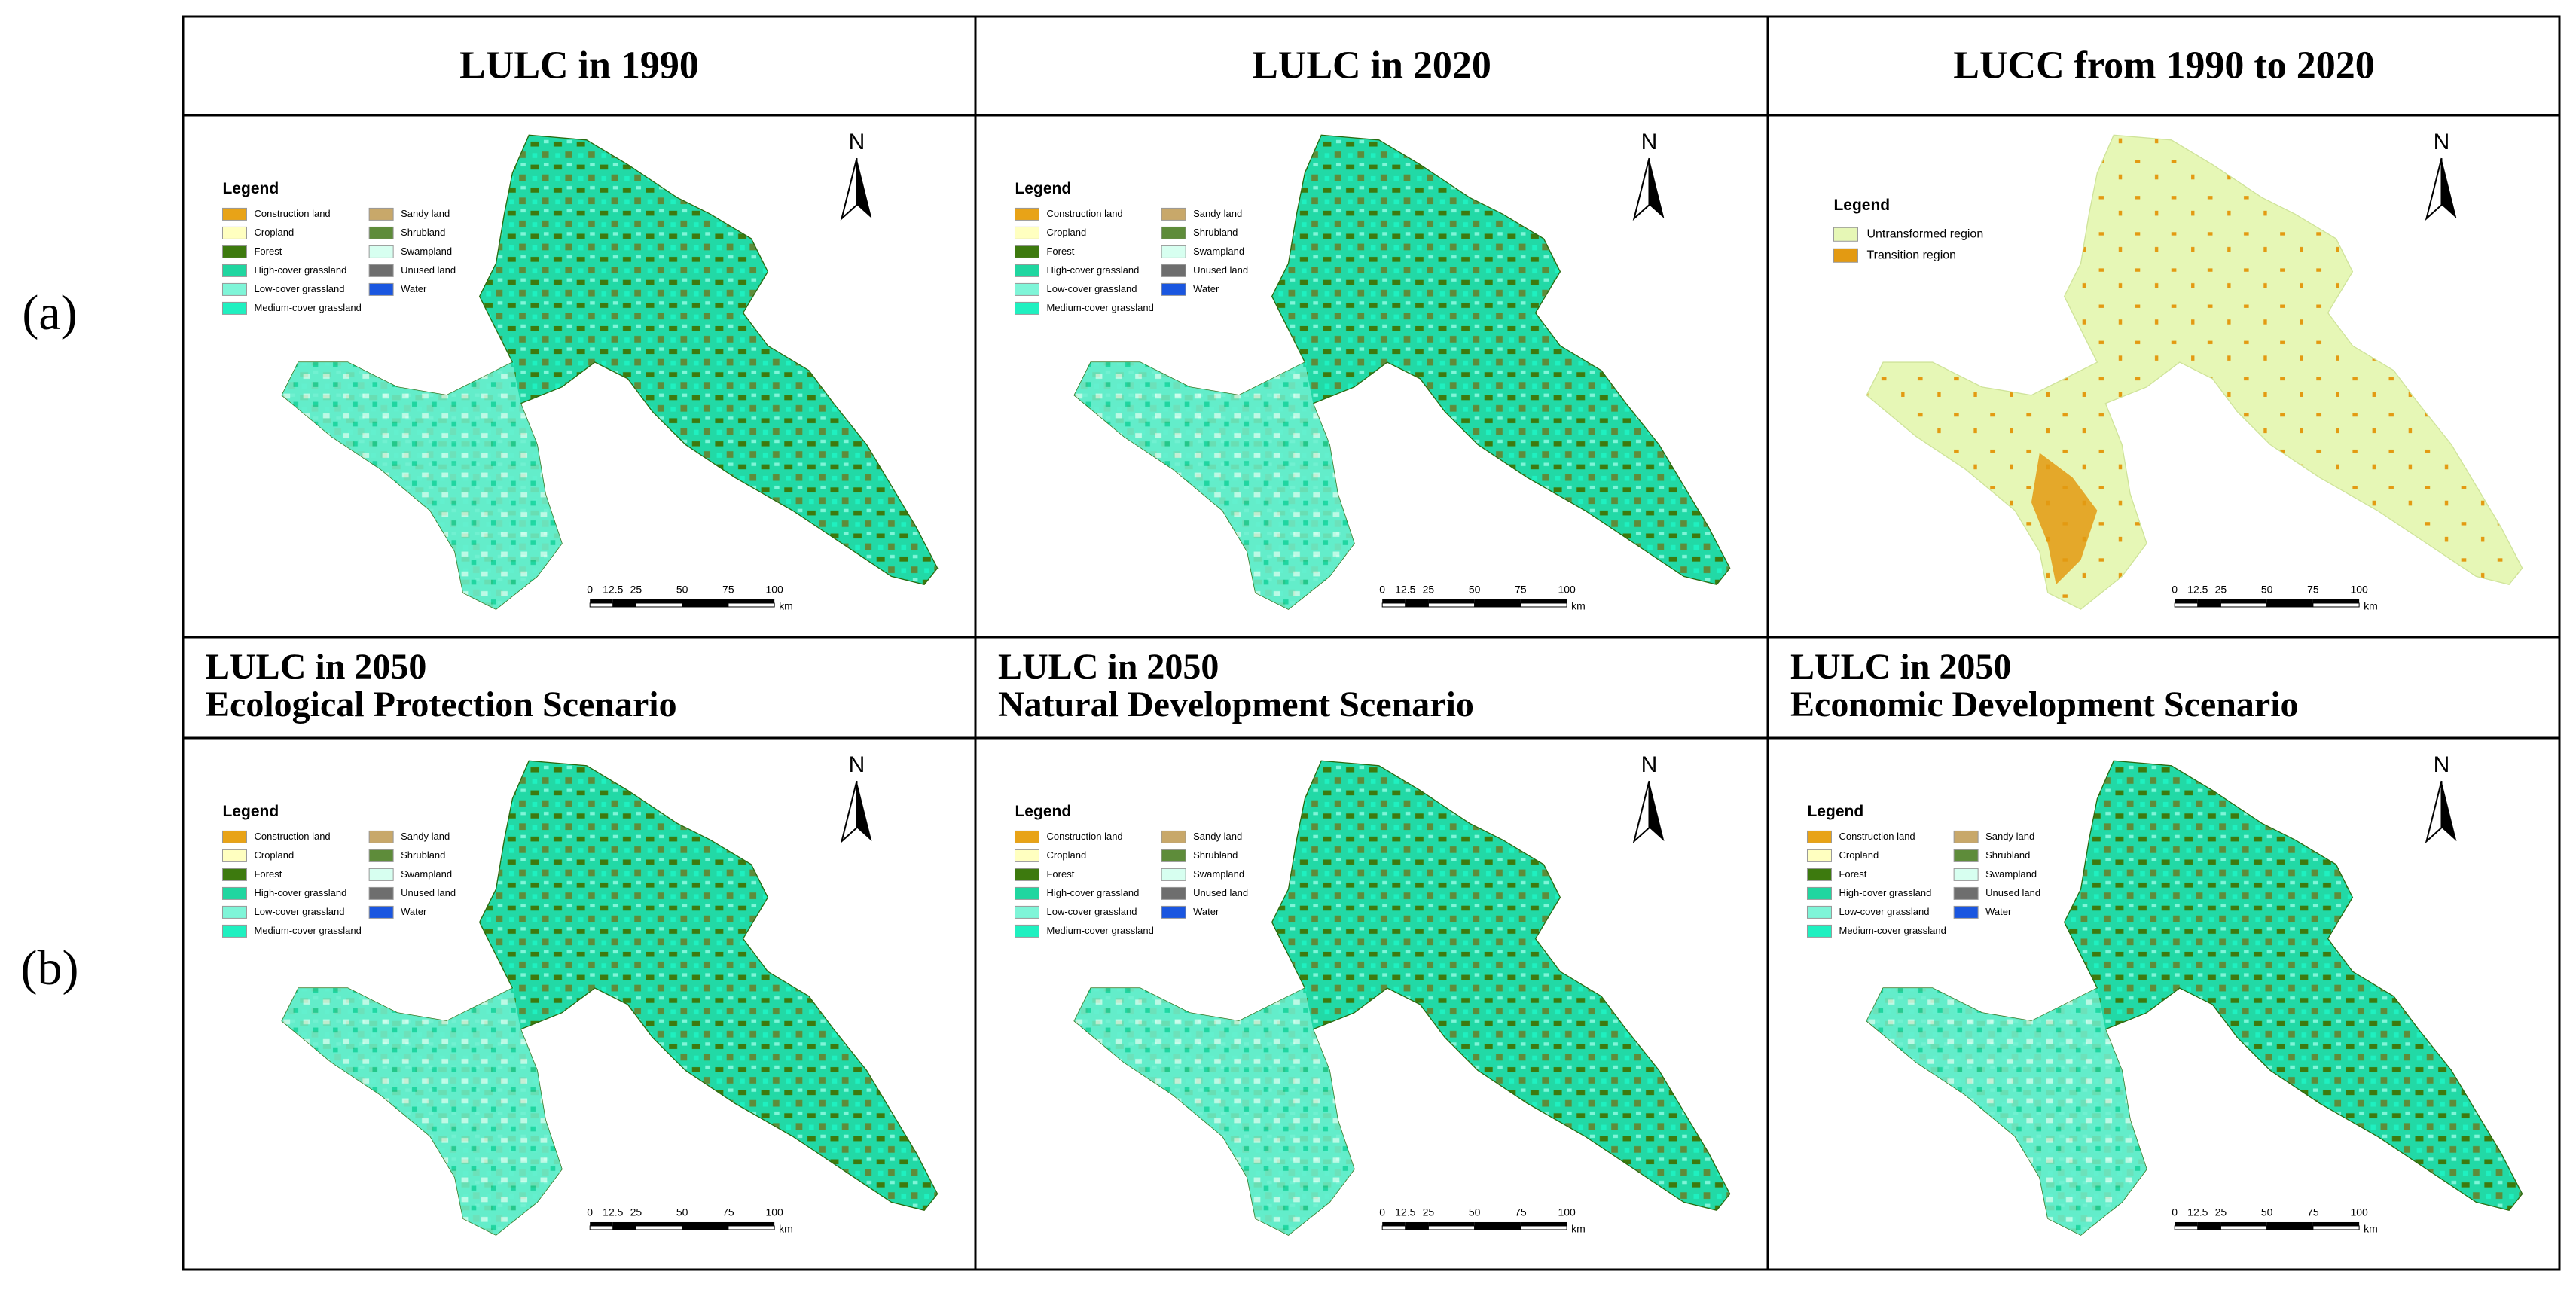  I want to click on panel-title: LULC in 2050, so click(1901, 667).